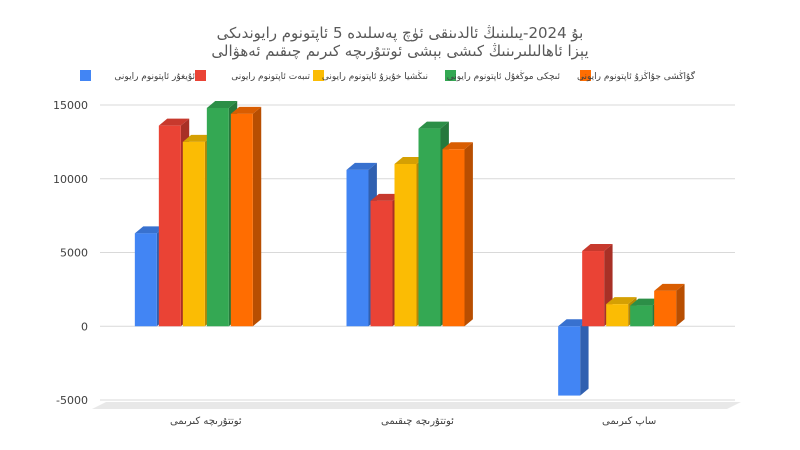  I want to click on legend-item: ئۇيغۇر ئاپتونوم رايونى, so click(137, 76).